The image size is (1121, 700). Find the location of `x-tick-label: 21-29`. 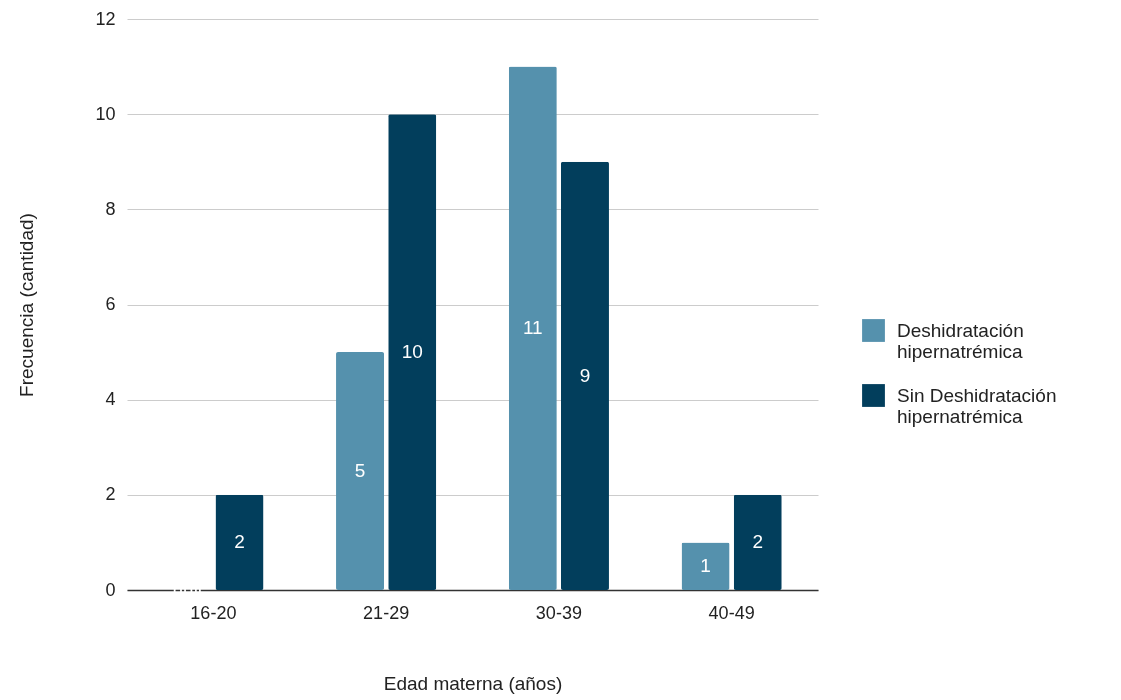

x-tick-label: 21-29 is located at coordinates (386, 612).